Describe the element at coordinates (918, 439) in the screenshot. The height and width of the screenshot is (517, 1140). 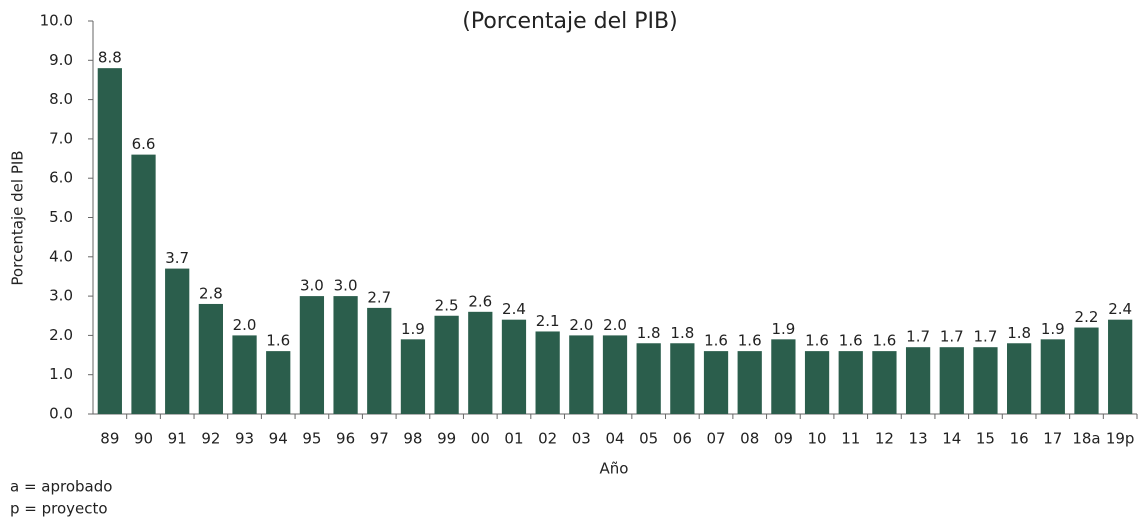
I see `x-tick-label: 13` at that location.